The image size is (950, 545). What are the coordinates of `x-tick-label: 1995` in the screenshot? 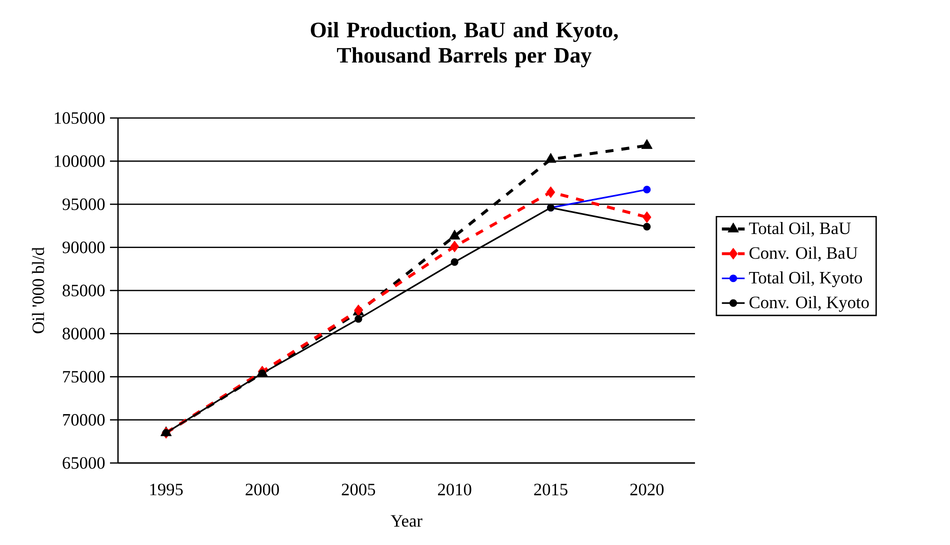 It's located at (166, 490).